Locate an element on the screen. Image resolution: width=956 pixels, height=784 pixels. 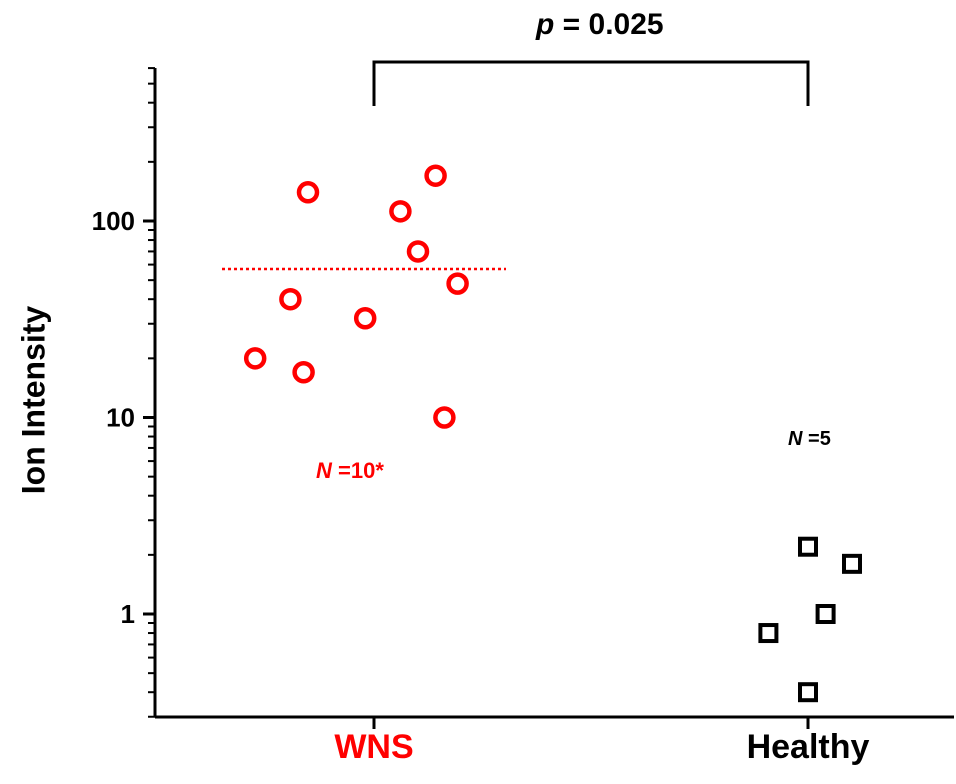
significance-bracket is located at coordinates (591, 83).